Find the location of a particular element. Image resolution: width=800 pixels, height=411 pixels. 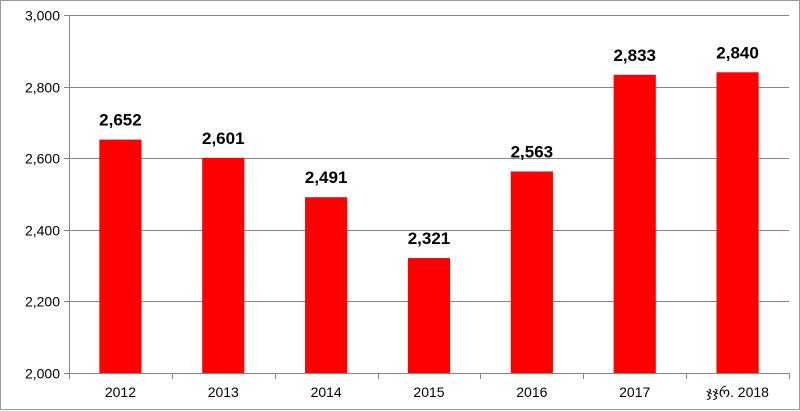

x-tick-label: 2012 is located at coordinates (120, 392).